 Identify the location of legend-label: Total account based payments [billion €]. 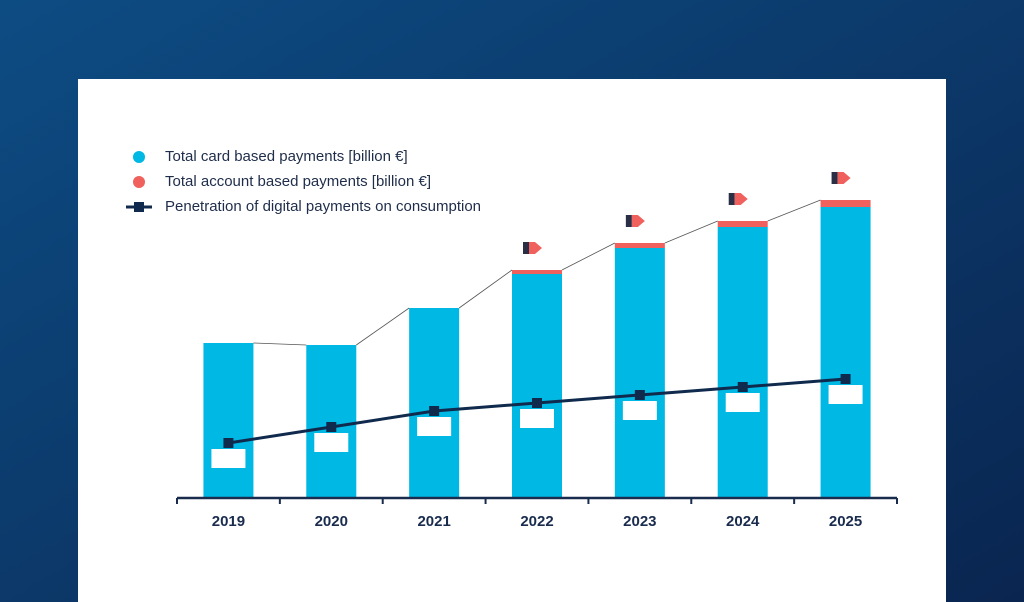
(298, 181).